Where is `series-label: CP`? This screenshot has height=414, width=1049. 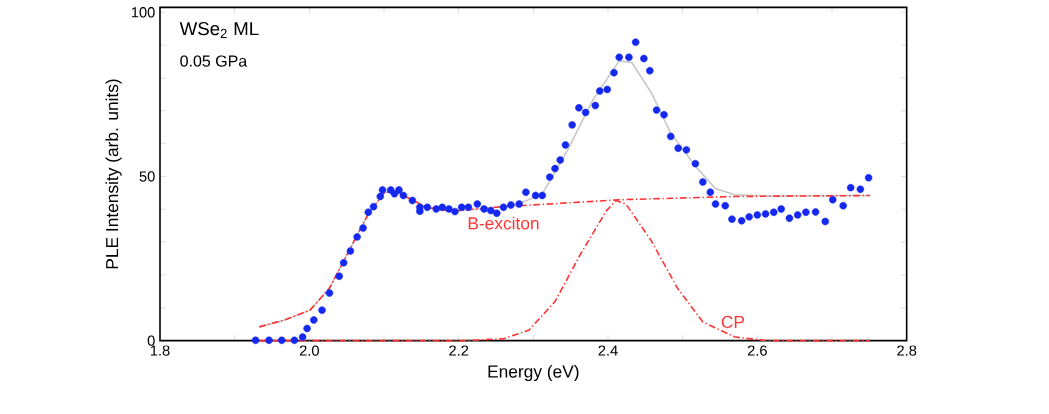
series-label: CP is located at coordinates (733, 322).